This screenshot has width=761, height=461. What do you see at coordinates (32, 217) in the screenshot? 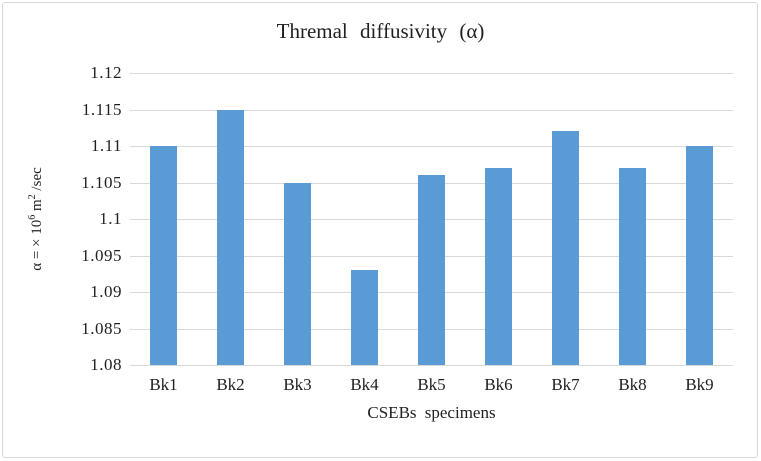
I see `y-axis-title-superscript-exponent: 6` at bounding box center [32, 217].